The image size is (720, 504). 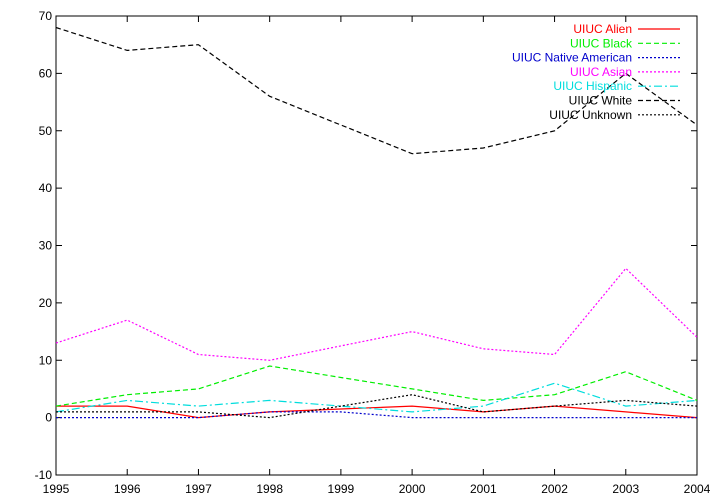 I want to click on y-tick-label: 40, so click(x=46, y=188).